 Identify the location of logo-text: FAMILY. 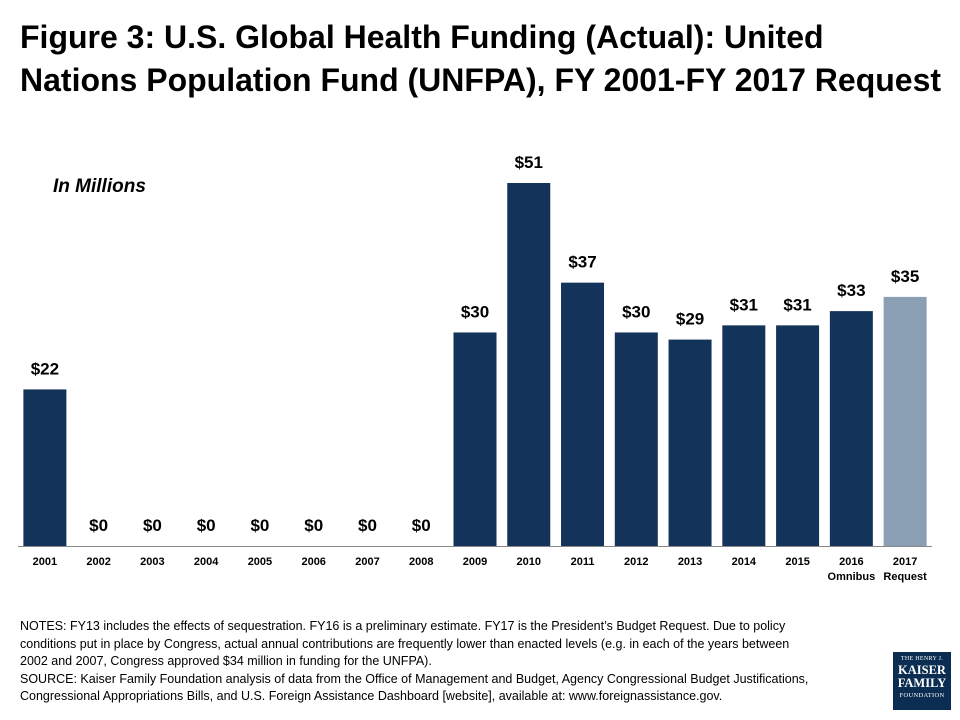
(922, 683).